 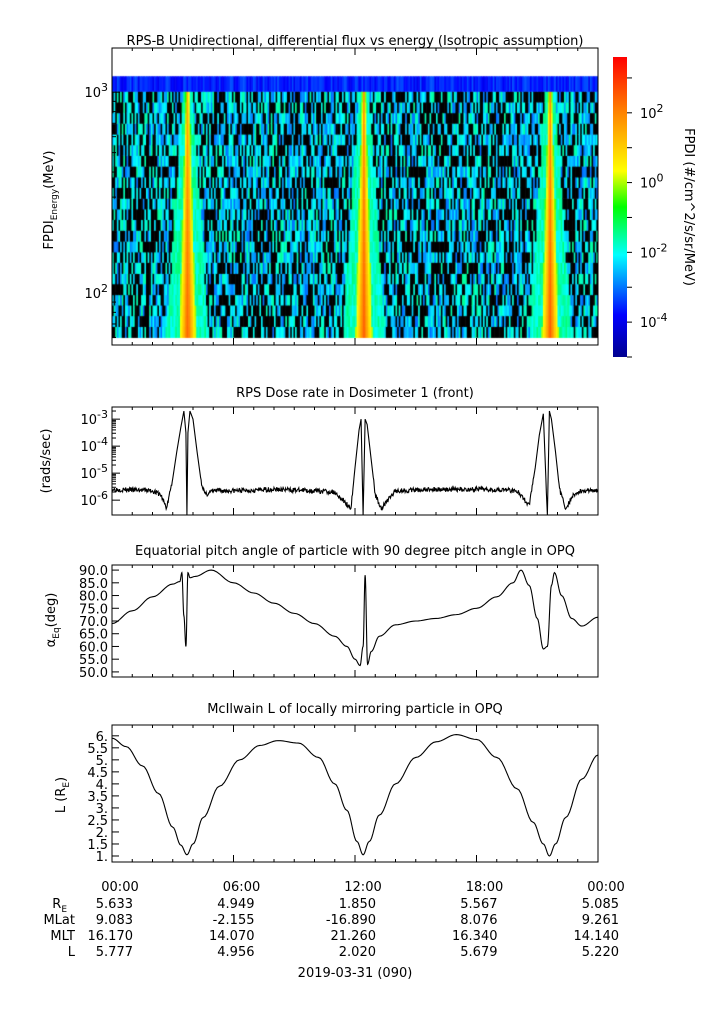 I want to click on panel2-ylabel: (rads/sec), so click(x=46, y=461).